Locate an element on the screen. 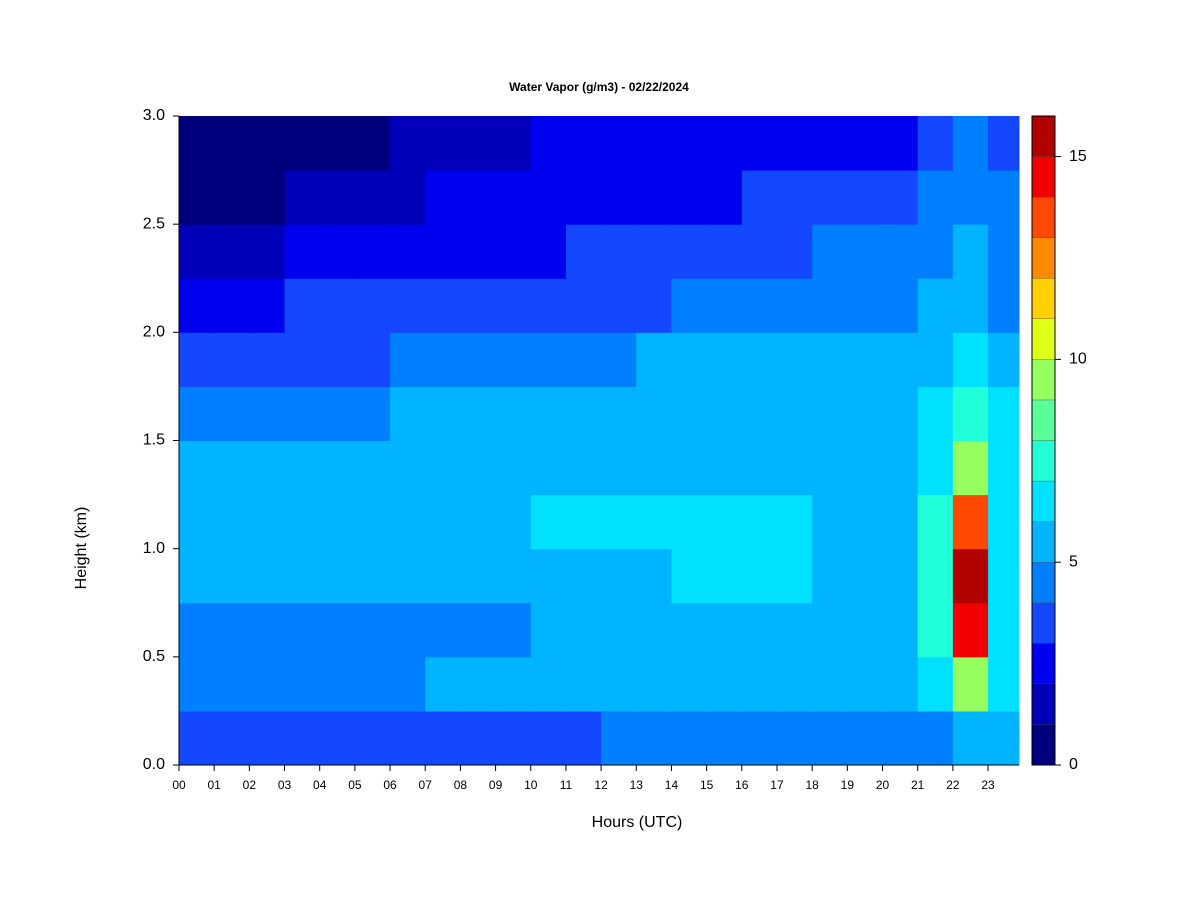 This screenshot has height=905, width=1200. x-tick-label: 08 is located at coordinates (461, 785).